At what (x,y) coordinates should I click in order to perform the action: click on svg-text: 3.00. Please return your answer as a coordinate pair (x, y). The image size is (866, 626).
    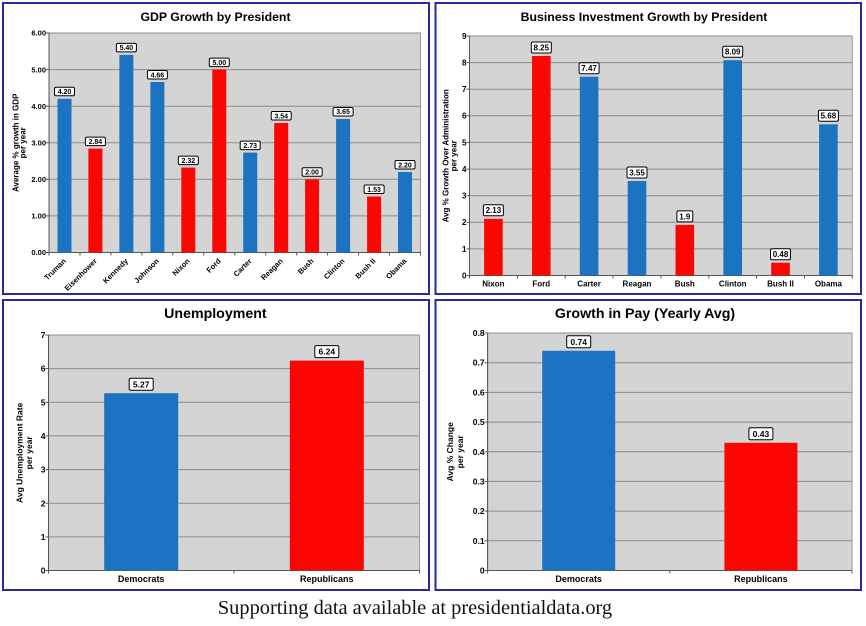
    Looking at the image, I should click on (38, 142).